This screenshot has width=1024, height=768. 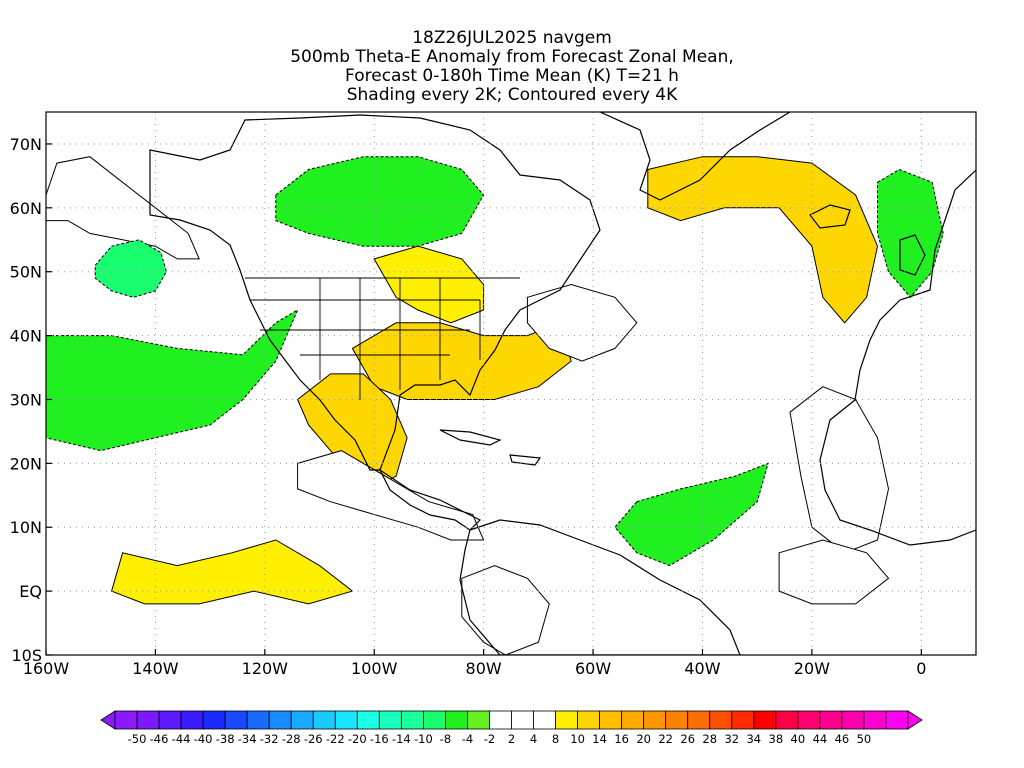 I want to click on british-isles-coastline, so click(x=912, y=255).